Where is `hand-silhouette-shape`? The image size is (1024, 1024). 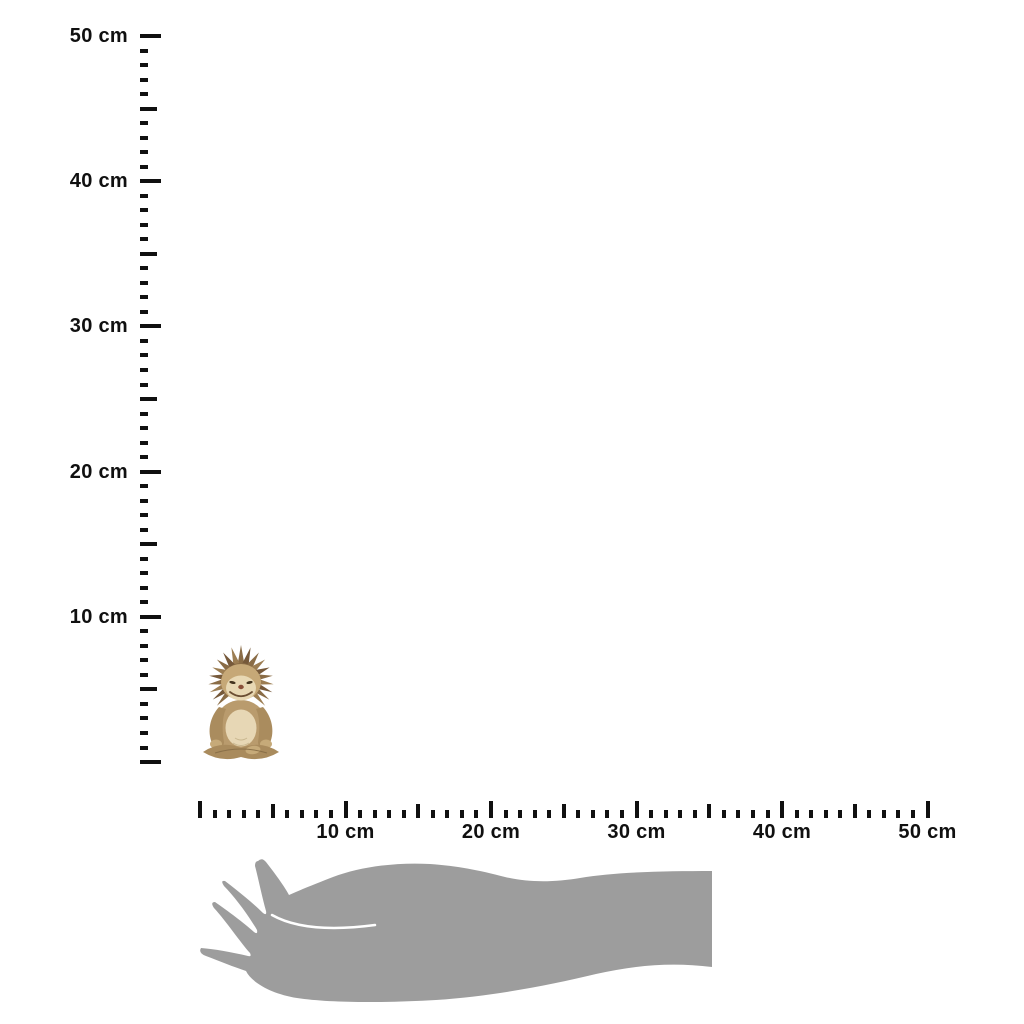
hand-silhouette-shape is located at coordinates (456, 931).